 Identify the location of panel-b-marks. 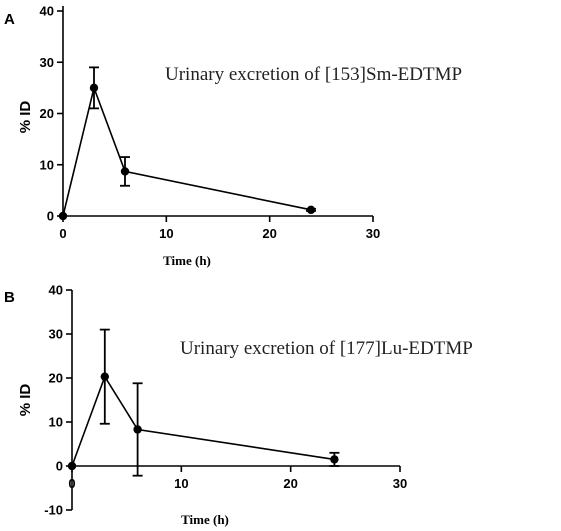
(203, 402).